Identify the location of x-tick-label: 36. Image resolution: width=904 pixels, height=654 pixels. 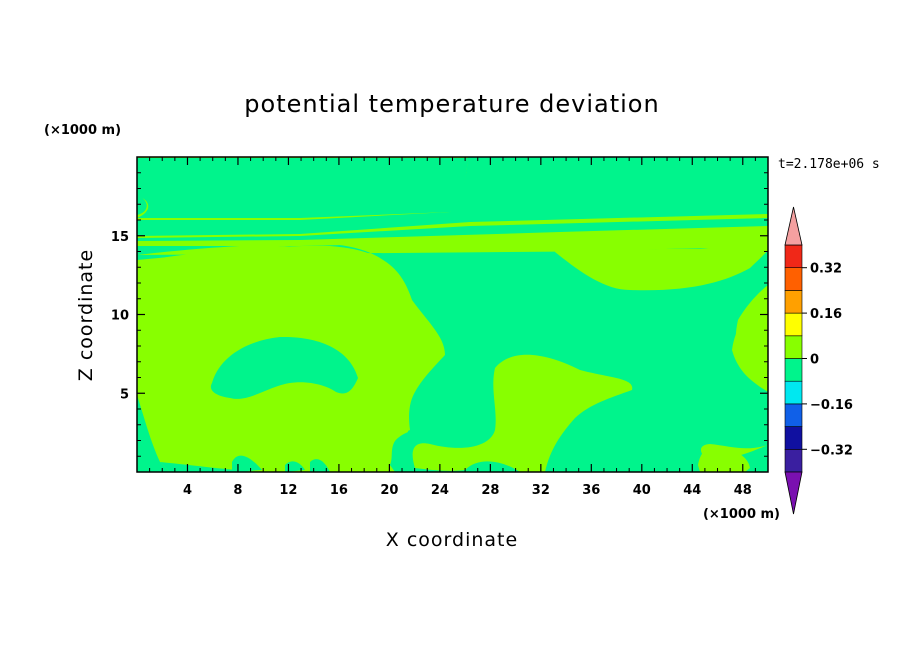
(591, 490).